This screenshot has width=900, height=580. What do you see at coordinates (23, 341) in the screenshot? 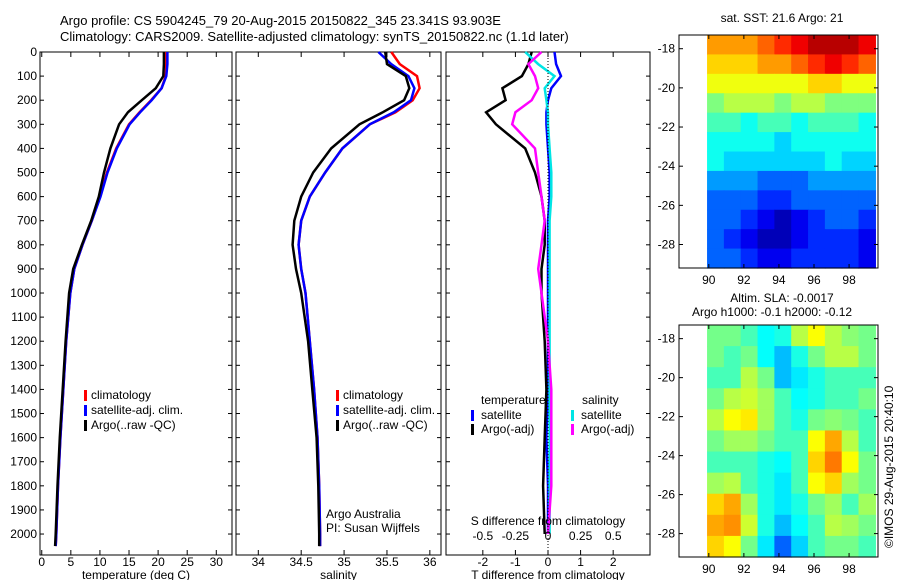
I see `depth-tick-label: 1200` at bounding box center [23, 341].